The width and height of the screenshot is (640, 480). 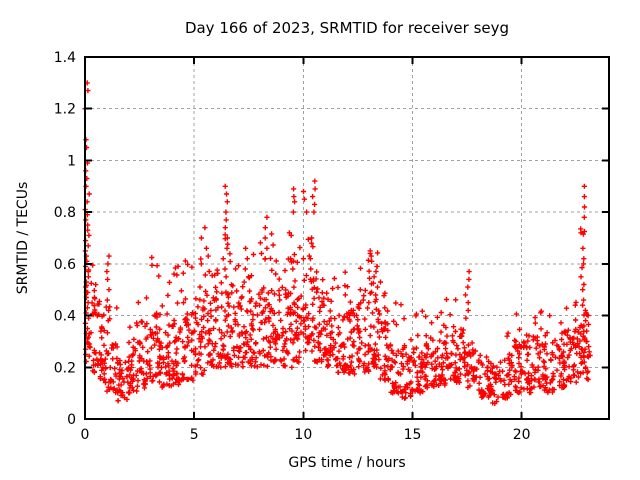 I want to click on y-tick-label: 1.2, so click(x=65, y=110).